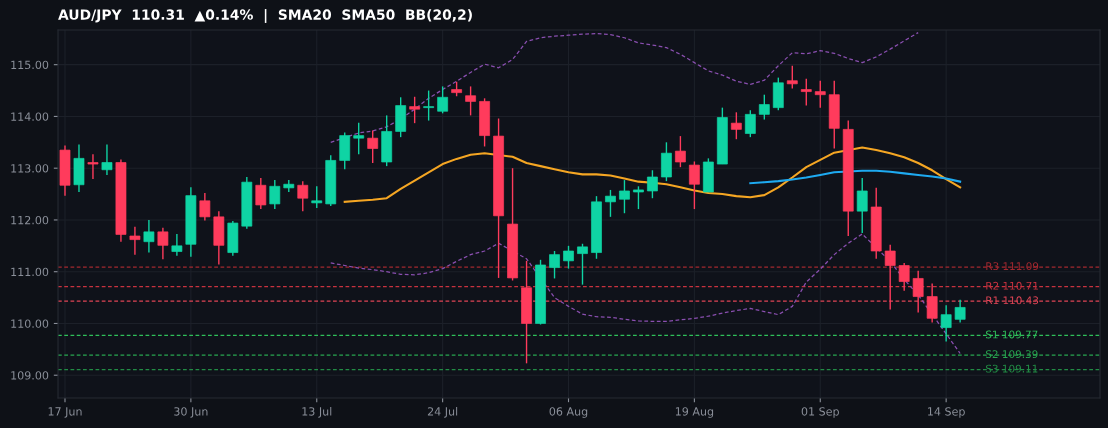  Describe the element at coordinates (30, 323) in the screenshot. I see `y-tick-label: 110.00` at that location.